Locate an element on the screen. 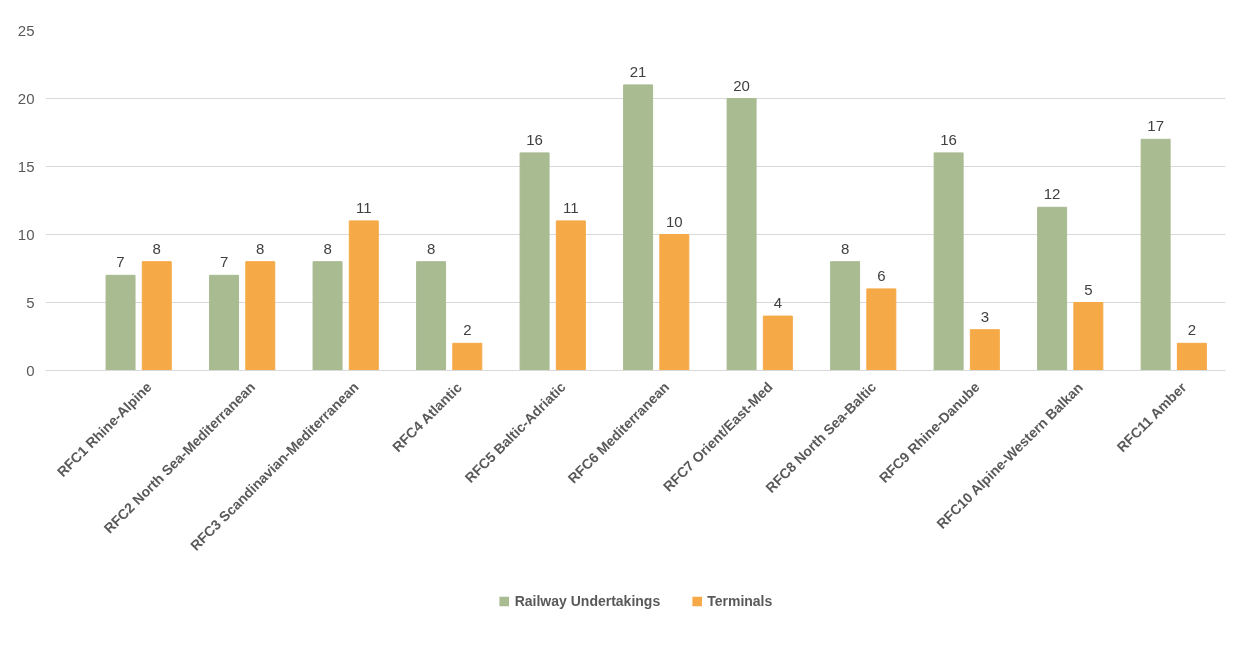 This screenshot has height=664, width=1245. data-label: 3 is located at coordinates (985, 316).